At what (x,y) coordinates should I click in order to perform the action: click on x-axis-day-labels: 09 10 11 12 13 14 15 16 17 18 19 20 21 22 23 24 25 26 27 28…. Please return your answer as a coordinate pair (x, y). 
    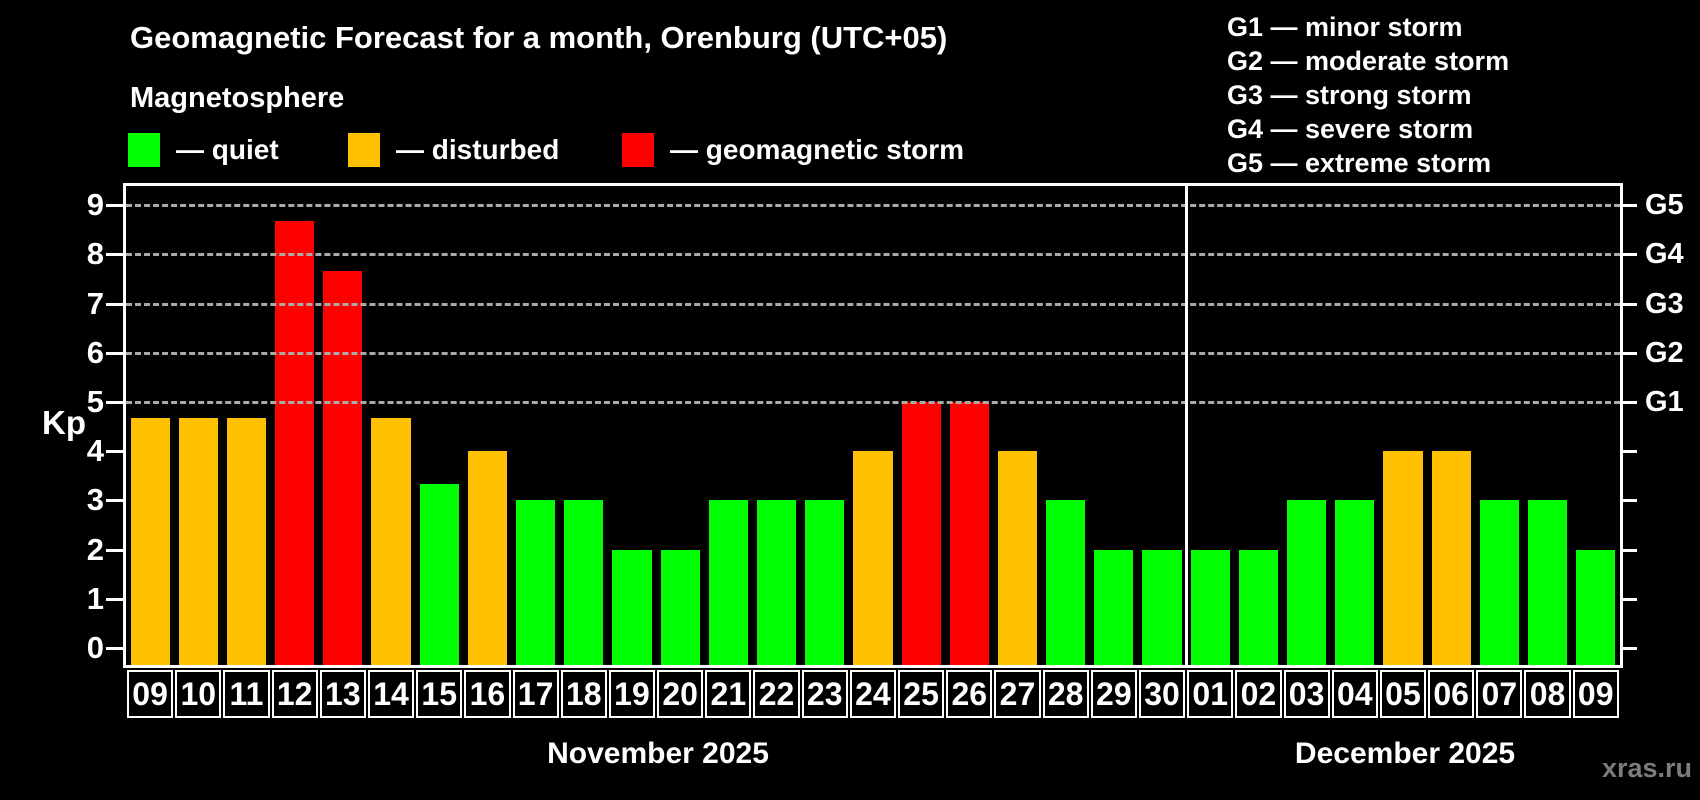
    Looking at the image, I should click on (873, 694).